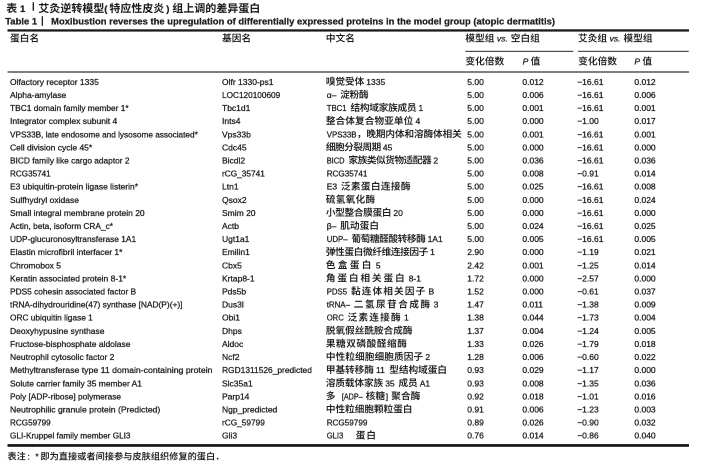  Describe the element at coordinates (335, 318) in the screenshot. I see `svg-text: ORC` at that location.